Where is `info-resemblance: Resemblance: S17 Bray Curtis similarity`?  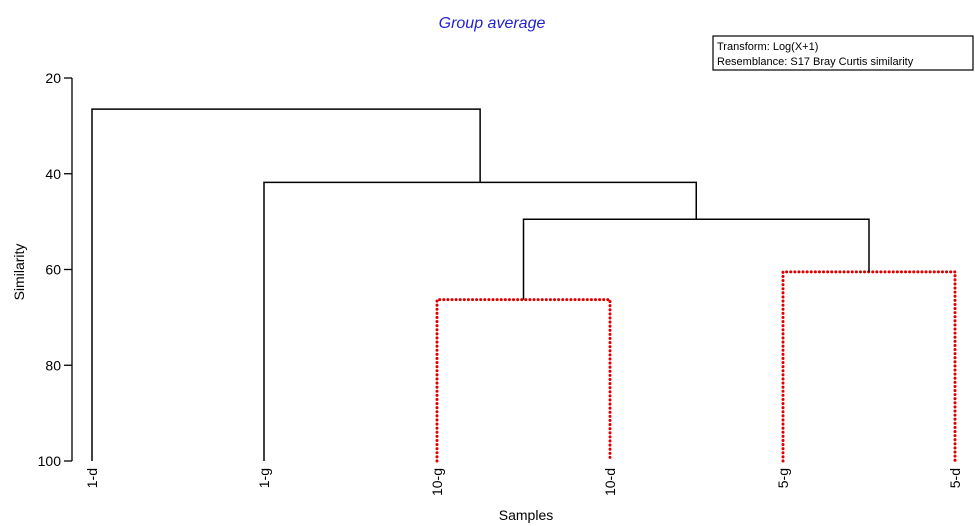
info-resemblance: Resemblance: S17 Bray Curtis similarity is located at coordinates (815, 62).